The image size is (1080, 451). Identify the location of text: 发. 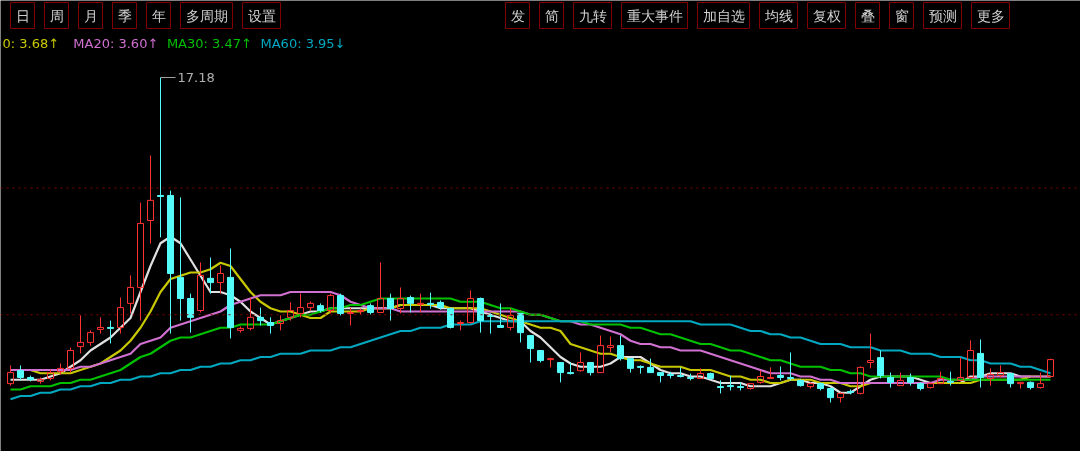
(517, 15).